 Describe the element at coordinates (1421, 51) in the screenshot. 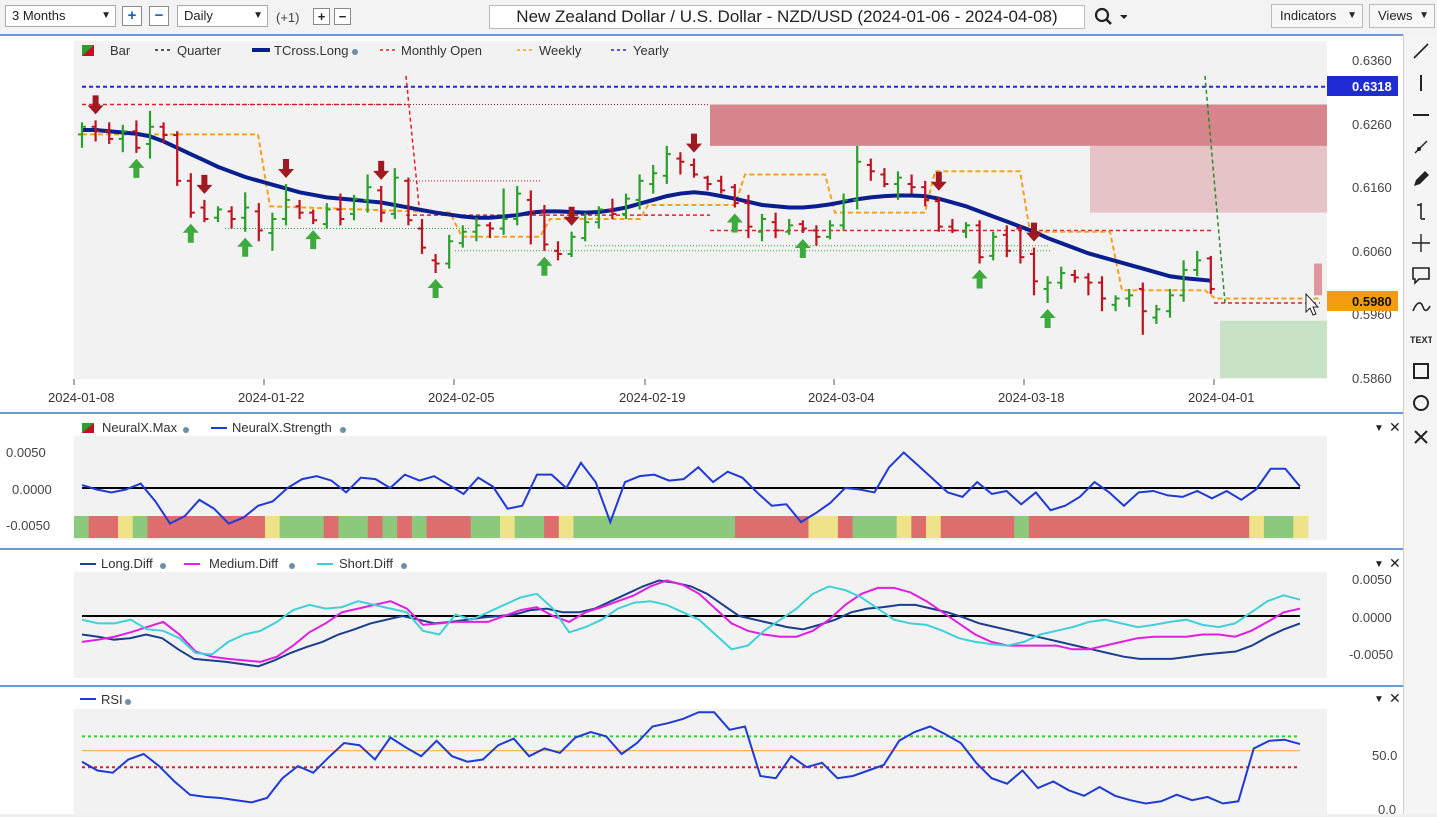

I see `trendline-tool-icon` at that location.